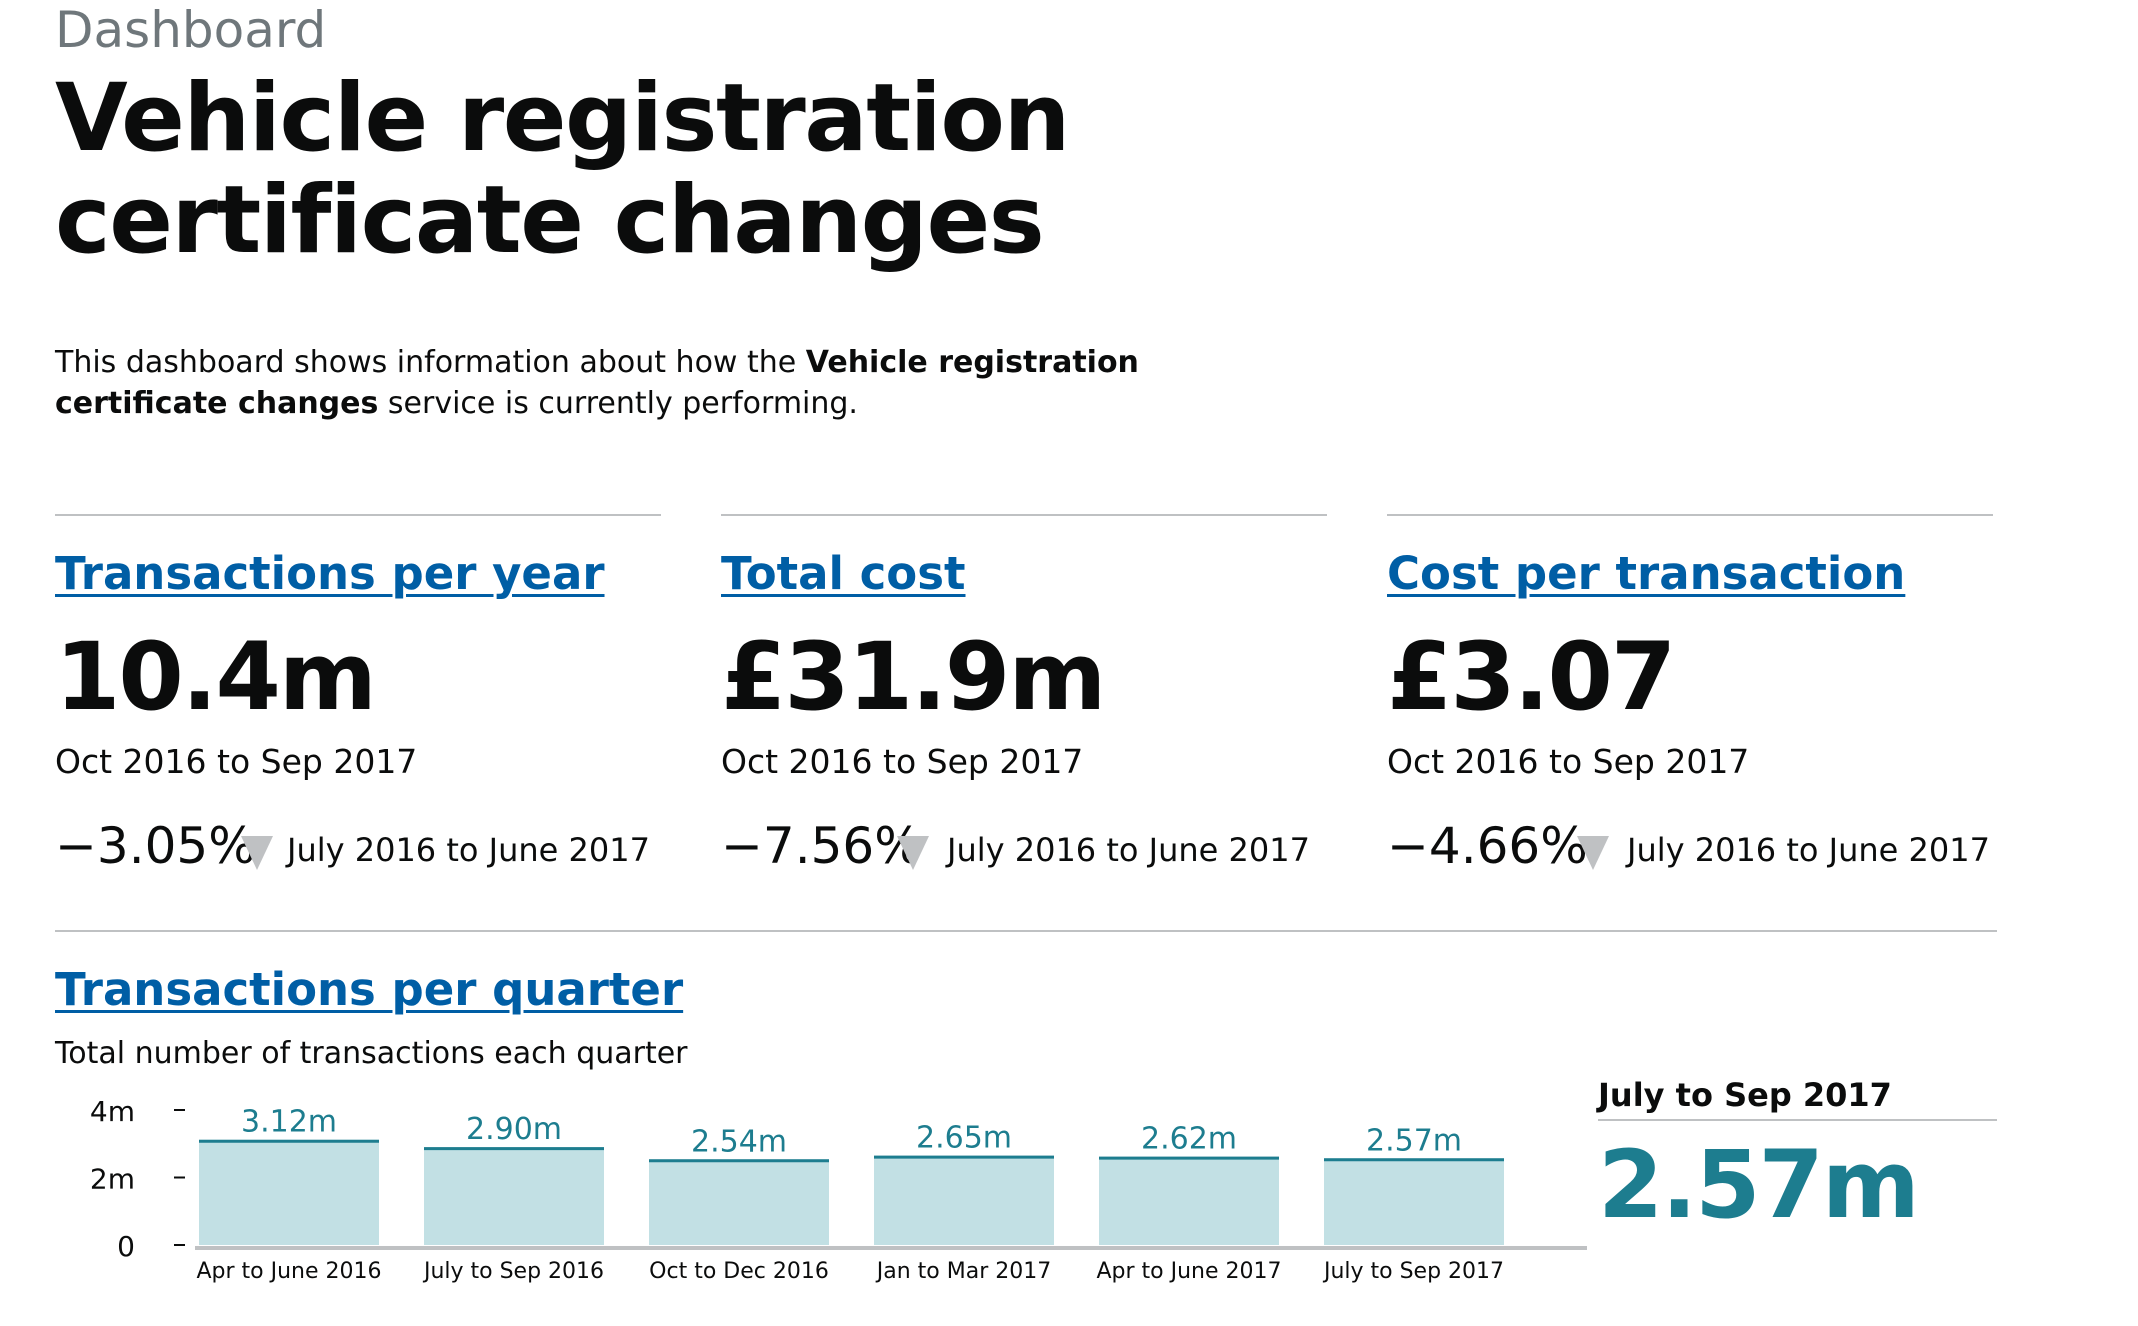 This screenshot has height=1326, width=2138. Describe the element at coordinates (739, 1271) in the screenshot. I see `x-category-label: Oct to Dec 2016` at that location.